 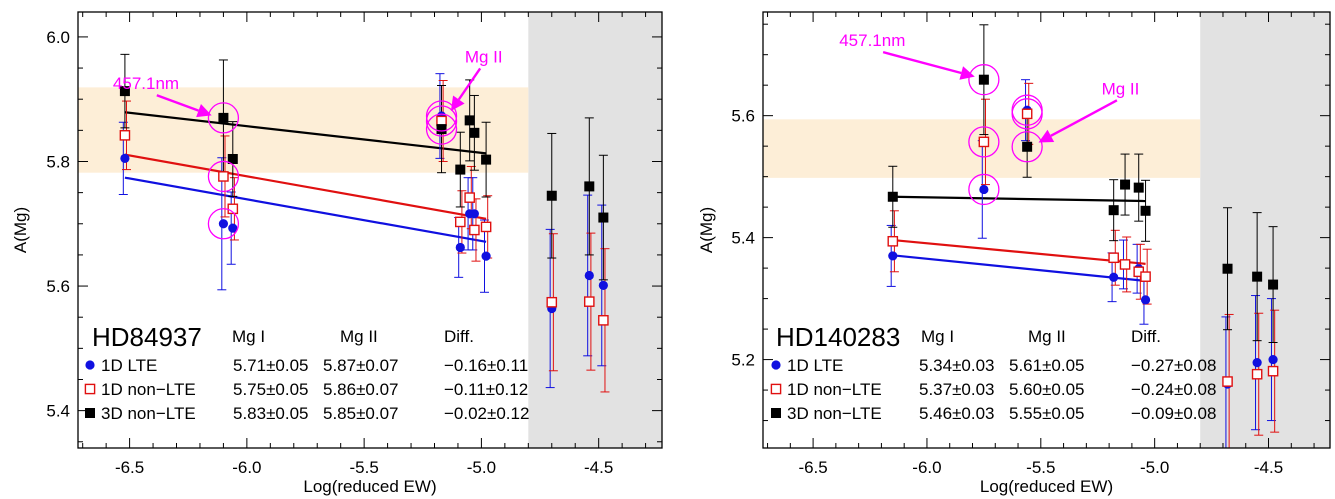 What do you see at coordinates (957, 365) in the screenshot?
I see `table-value: 5.34±0.03` at bounding box center [957, 365].